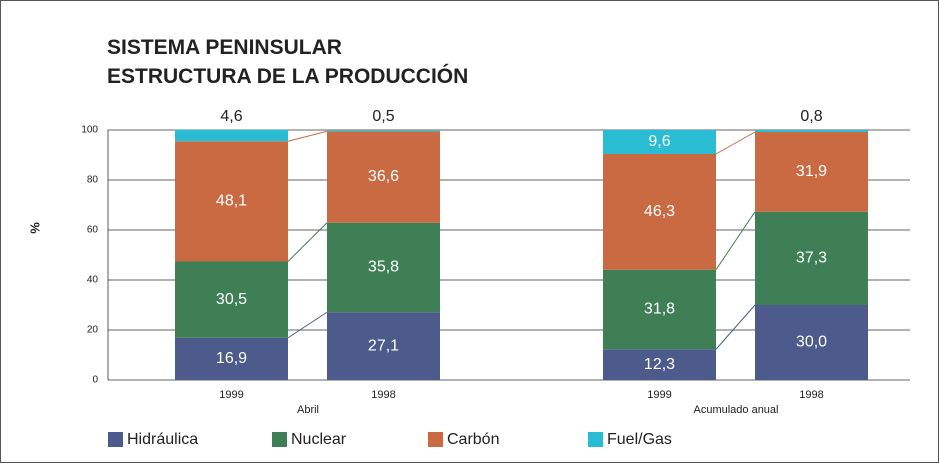 The width and height of the screenshot is (939, 463). What do you see at coordinates (162, 439) in the screenshot?
I see `legend-label: Hidráulica` at bounding box center [162, 439].